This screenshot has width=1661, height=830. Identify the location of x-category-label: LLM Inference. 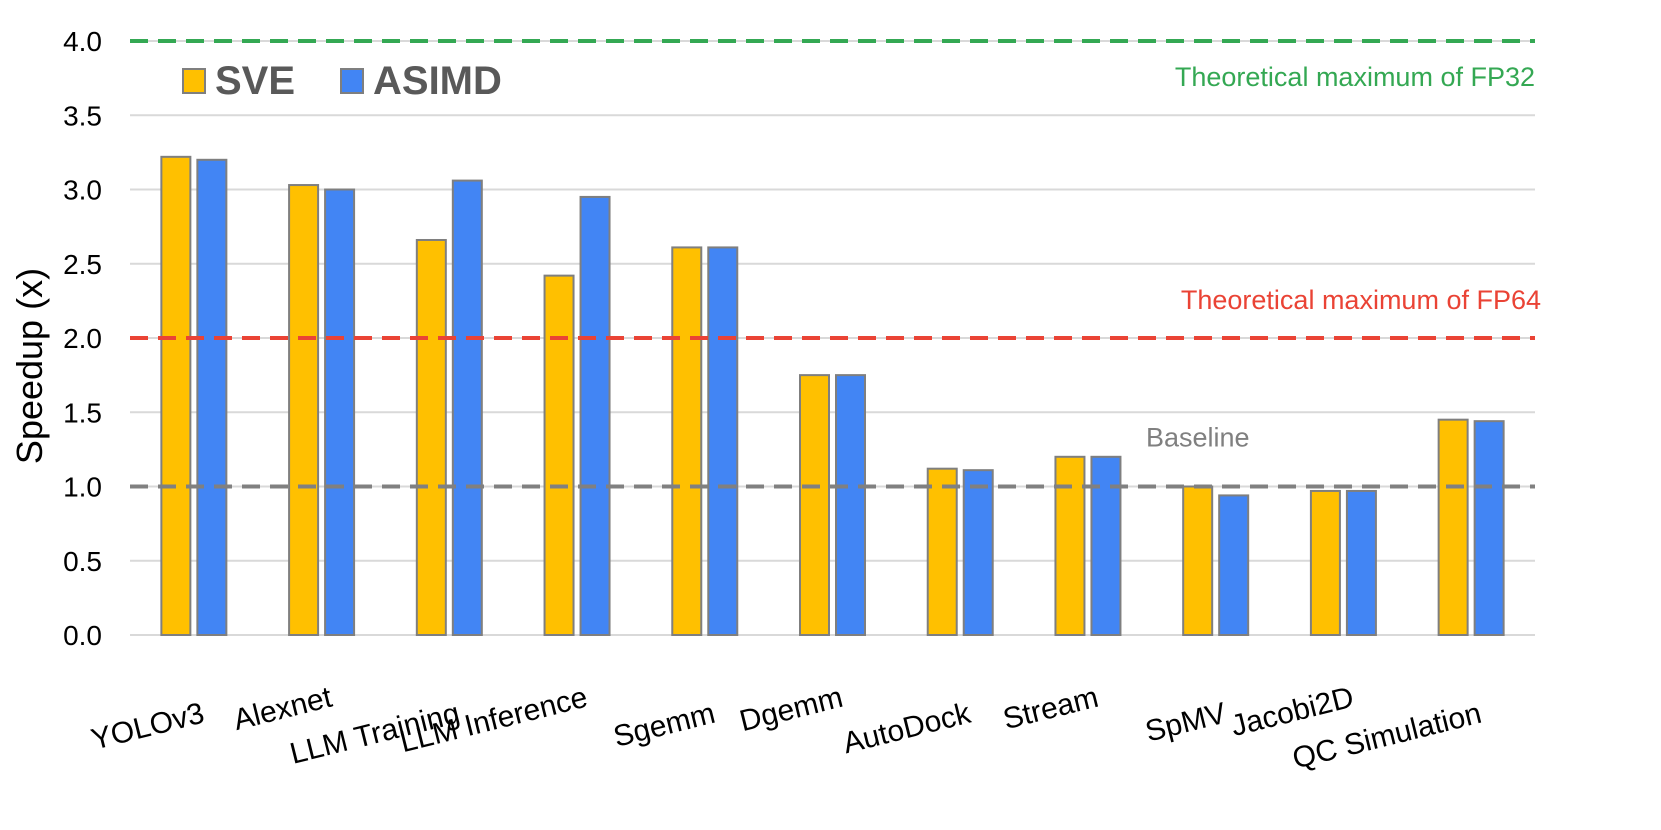
(494, 720).